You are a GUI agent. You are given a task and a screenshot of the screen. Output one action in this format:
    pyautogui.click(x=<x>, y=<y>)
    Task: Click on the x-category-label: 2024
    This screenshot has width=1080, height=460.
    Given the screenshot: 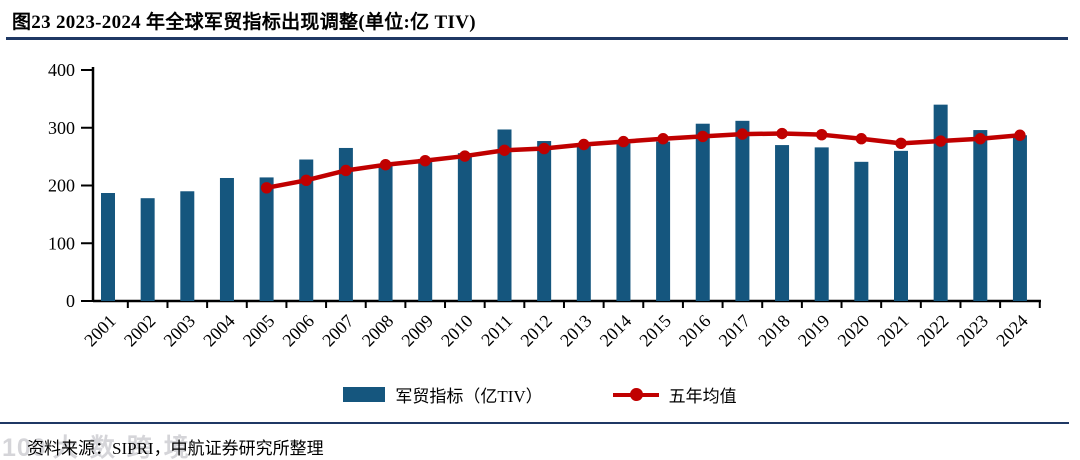 What is the action you would take?
    pyautogui.click(x=1012, y=331)
    